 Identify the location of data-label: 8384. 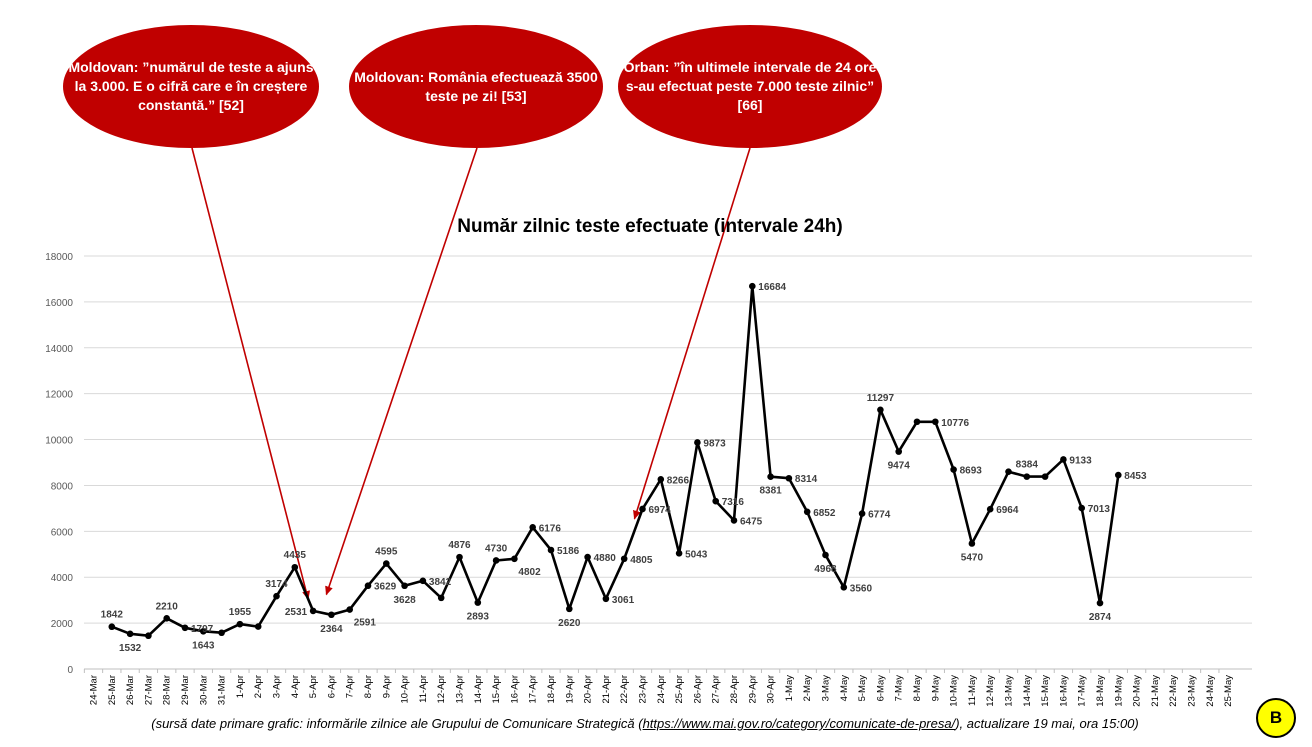
(1027, 465).